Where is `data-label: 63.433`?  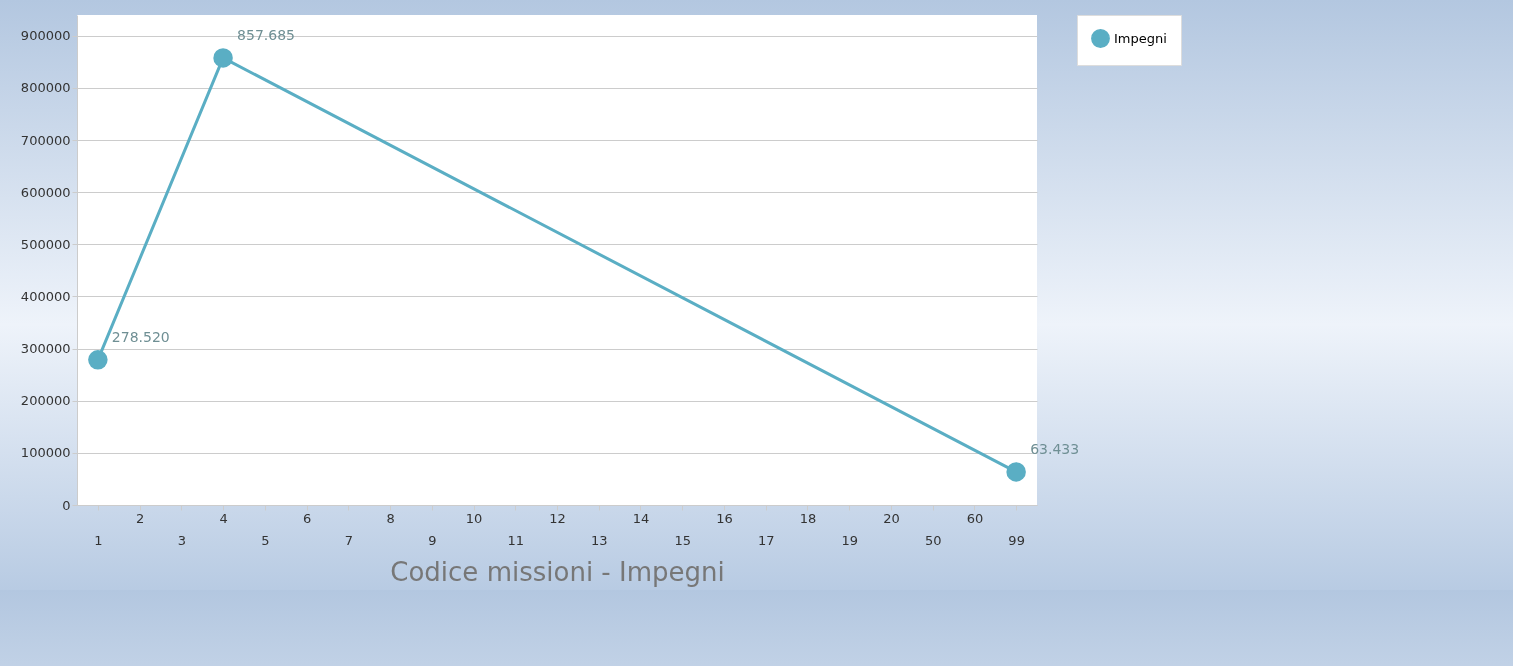
data-label: 63.433 is located at coordinates (1055, 448).